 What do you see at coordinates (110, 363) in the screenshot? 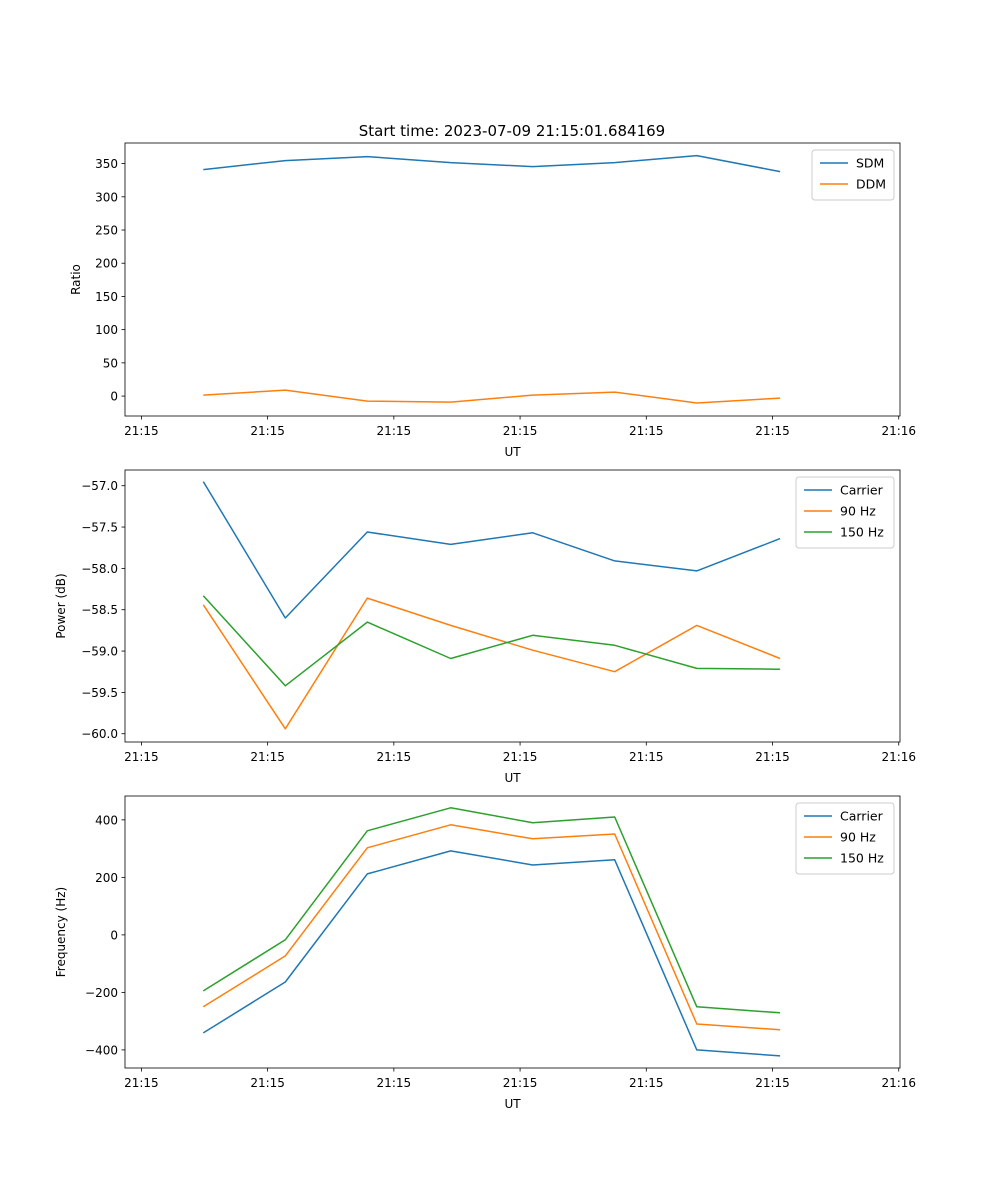
I see `y-tick-label: 50` at bounding box center [110, 363].